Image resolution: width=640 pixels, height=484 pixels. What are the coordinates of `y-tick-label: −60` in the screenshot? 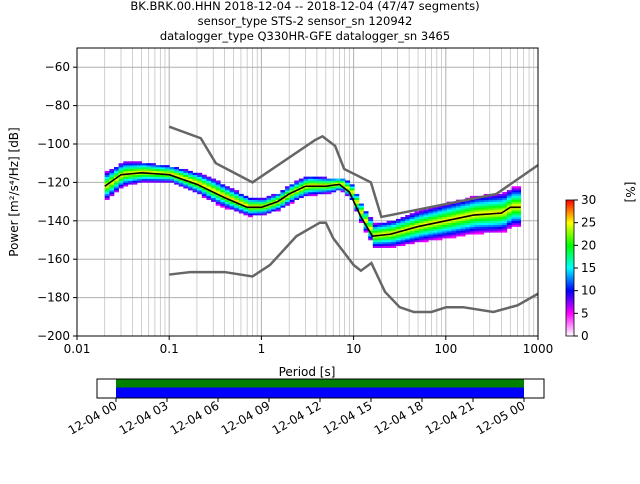 It's located at (57, 67).